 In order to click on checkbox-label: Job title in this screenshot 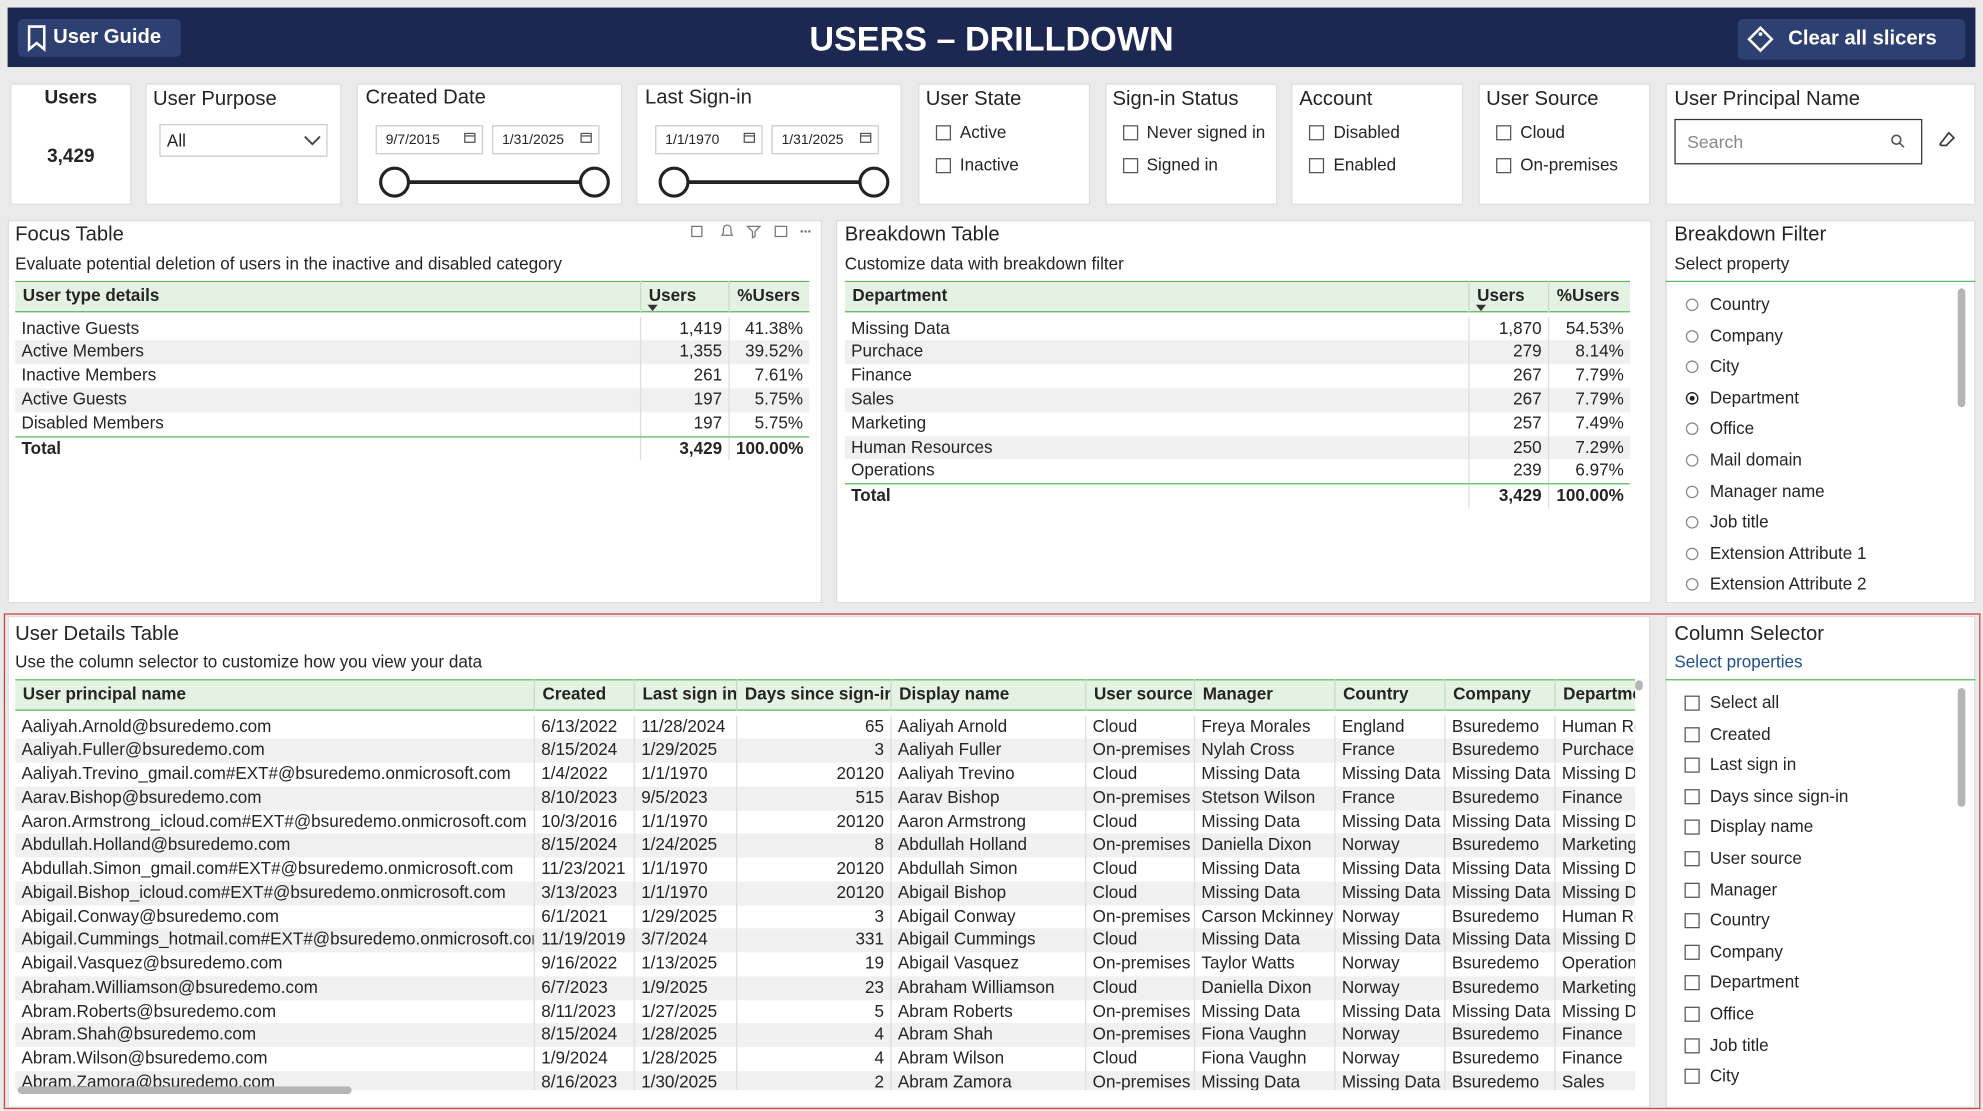, I will do `click(1739, 1045)`.